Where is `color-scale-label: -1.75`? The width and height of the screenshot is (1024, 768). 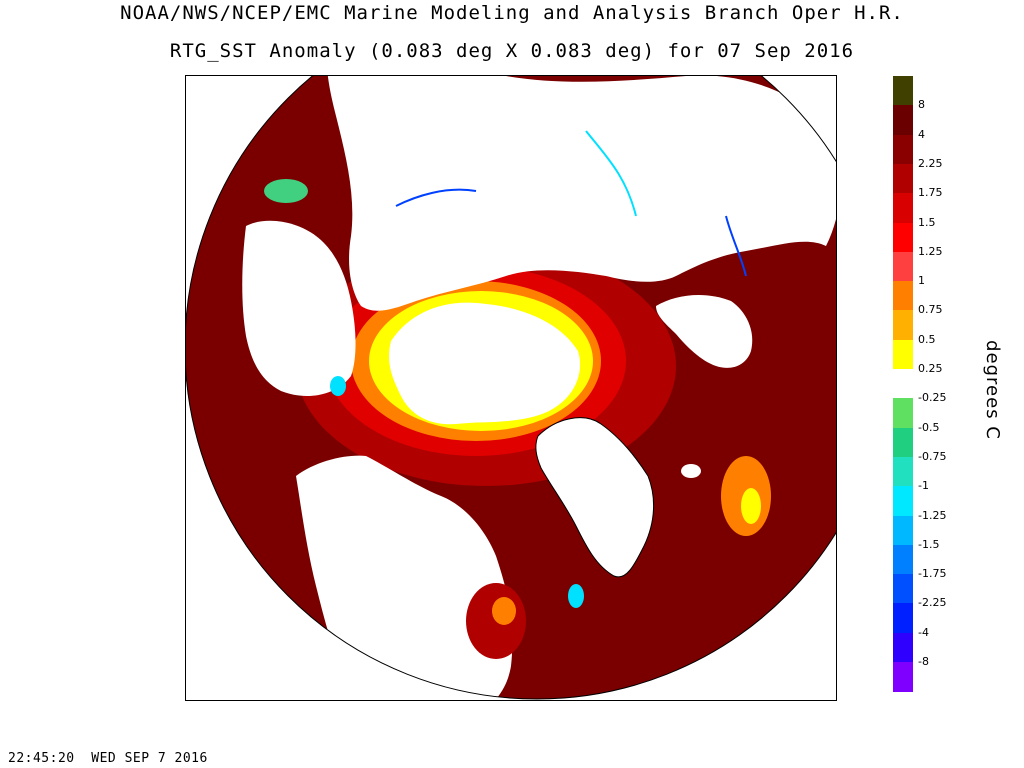 color-scale-label: -1.75 is located at coordinates (932, 574).